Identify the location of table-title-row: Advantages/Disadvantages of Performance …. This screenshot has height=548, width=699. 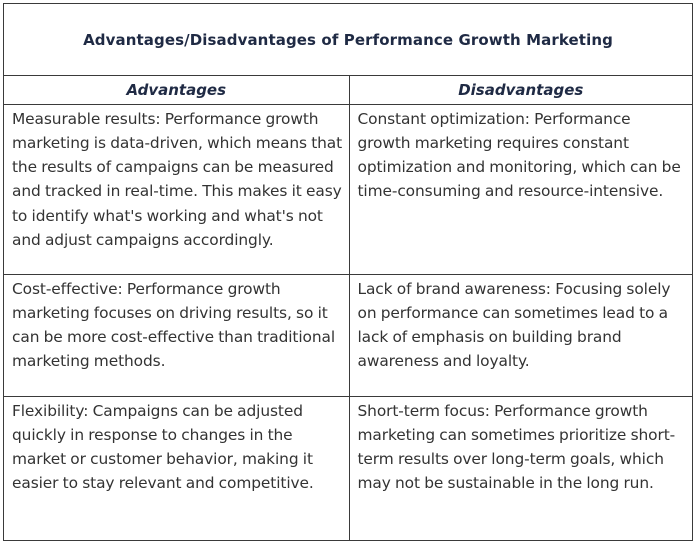
(348, 40).